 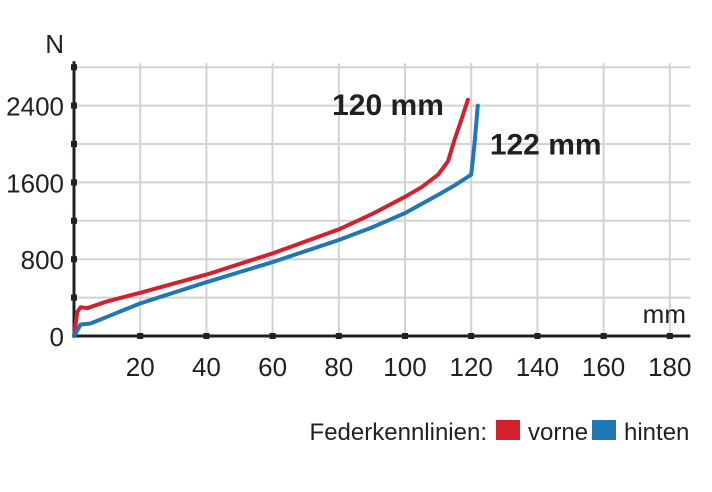 What do you see at coordinates (664, 314) in the screenshot?
I see `x-axis-unit: mm` at bounding box center [664, 314].